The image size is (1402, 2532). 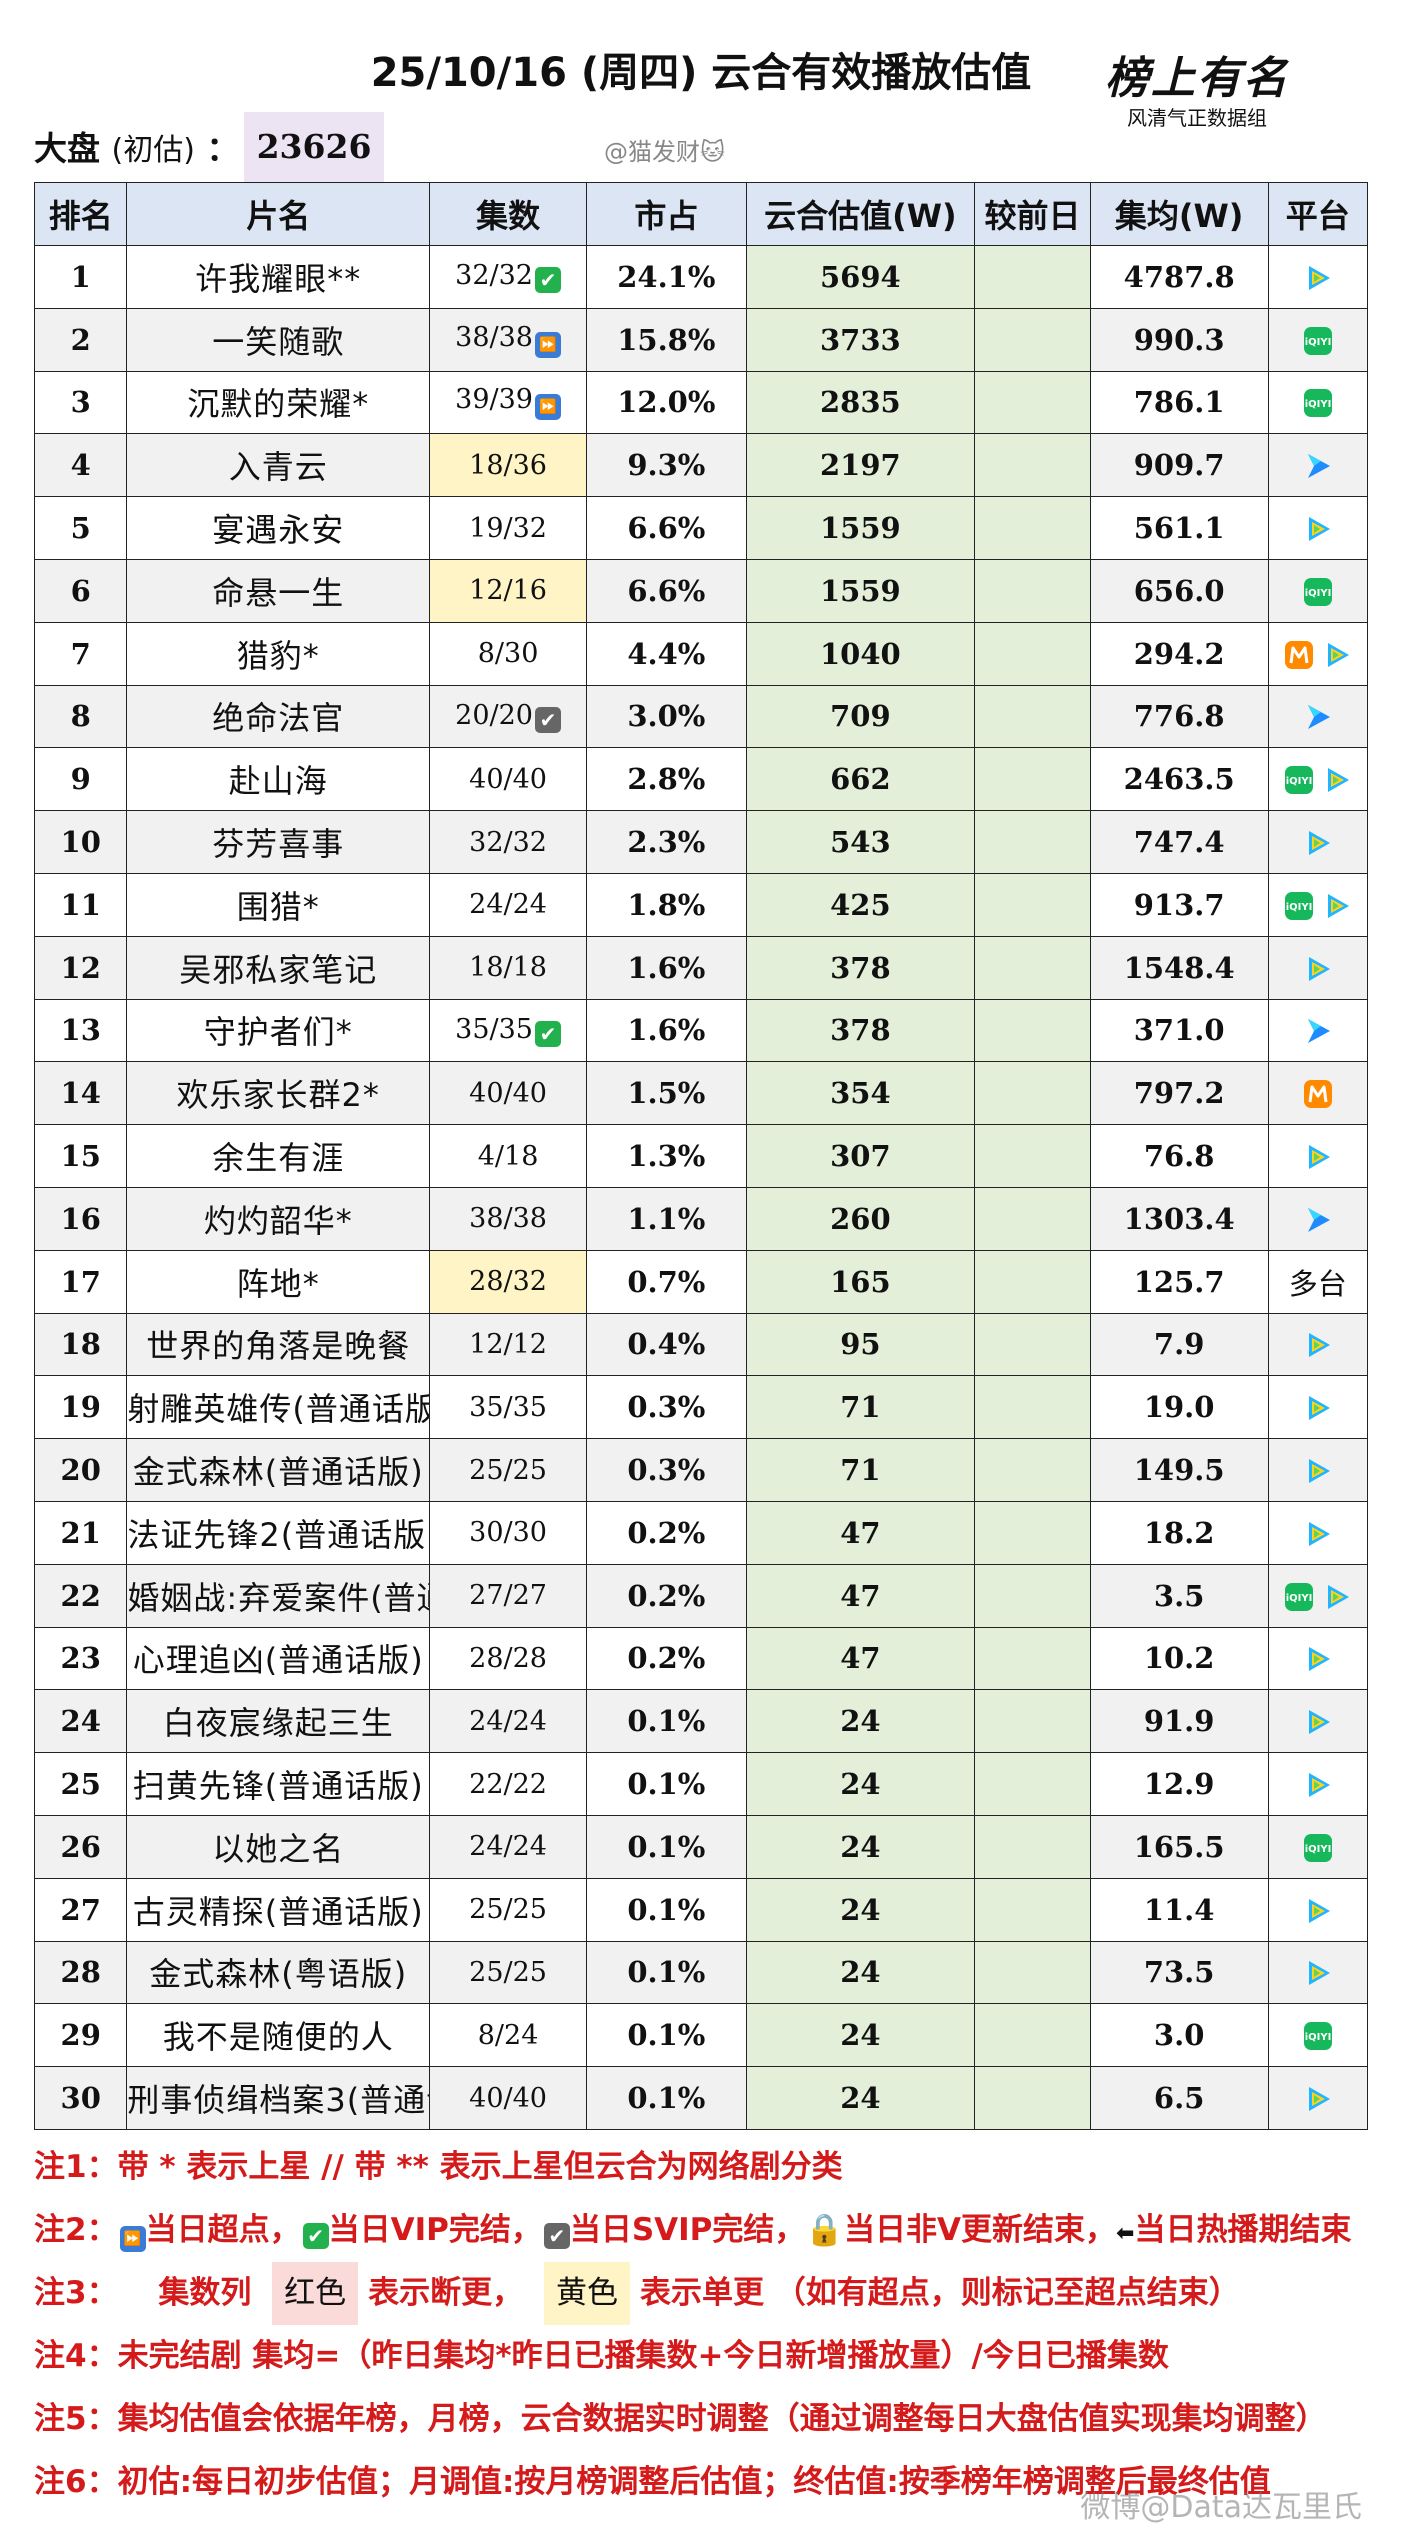 What do you see at coordinates (508, 1407) in the screenshot?
I see `episodes-text: 35/35` at bounding box center [508, 1407].